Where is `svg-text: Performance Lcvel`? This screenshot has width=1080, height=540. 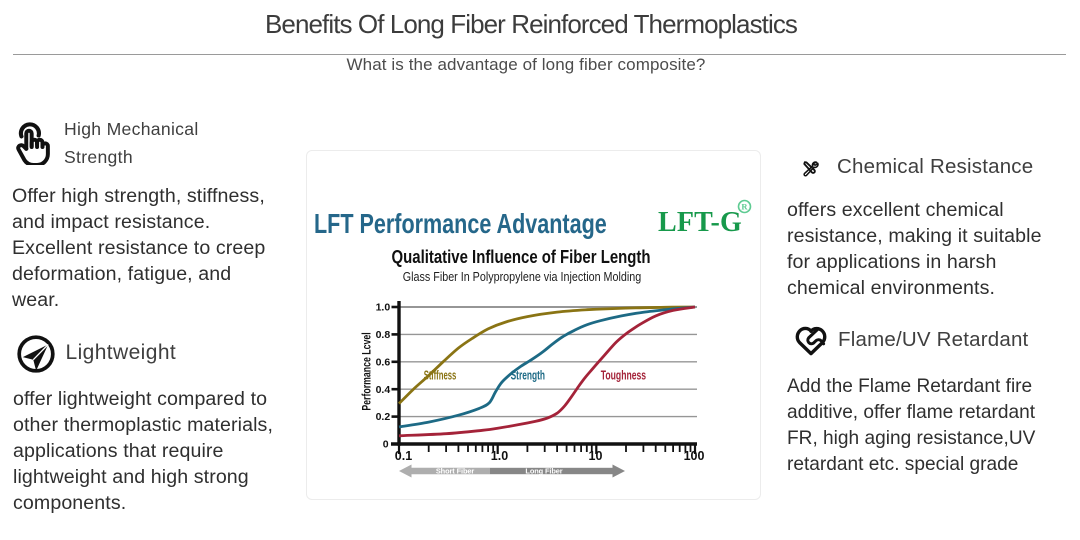
svg-text: Performance Lcvel is located at coordinates (367, 371).